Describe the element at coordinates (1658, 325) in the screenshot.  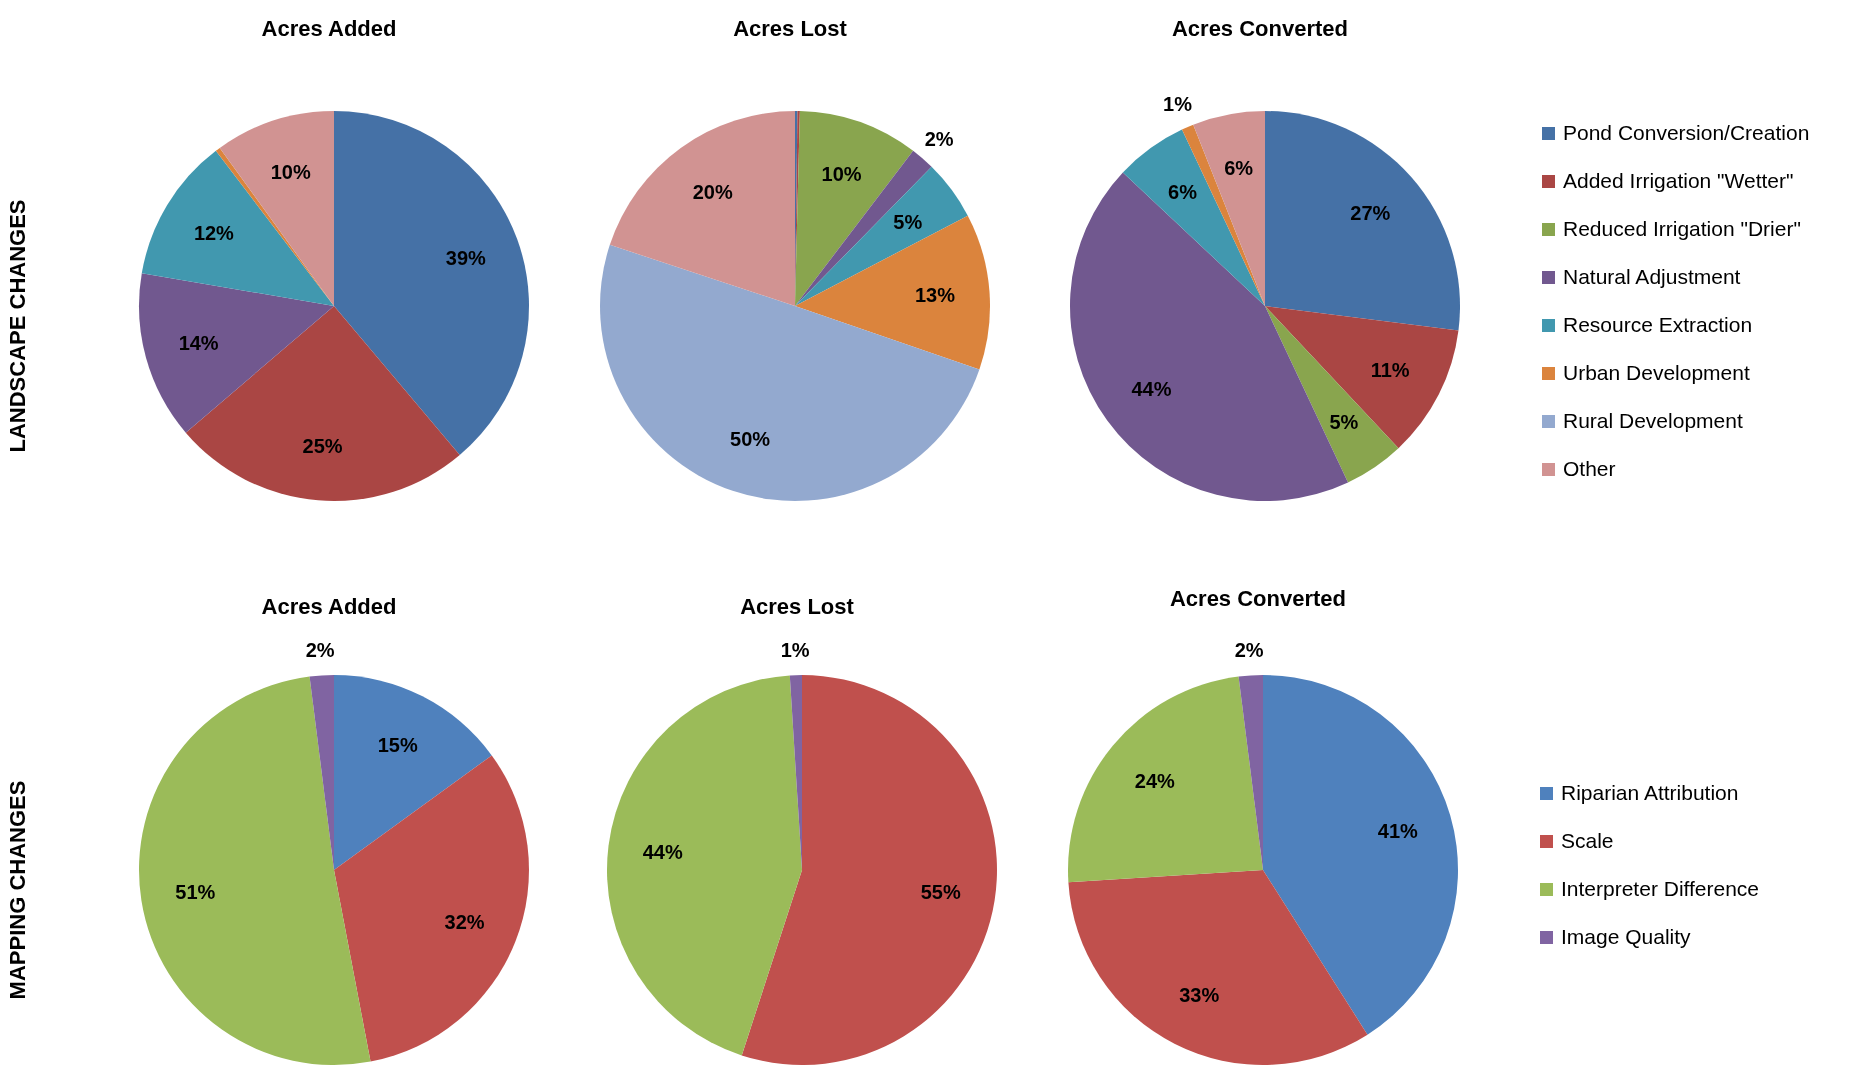
I see `legend-label: Resource Extraction` at that location.